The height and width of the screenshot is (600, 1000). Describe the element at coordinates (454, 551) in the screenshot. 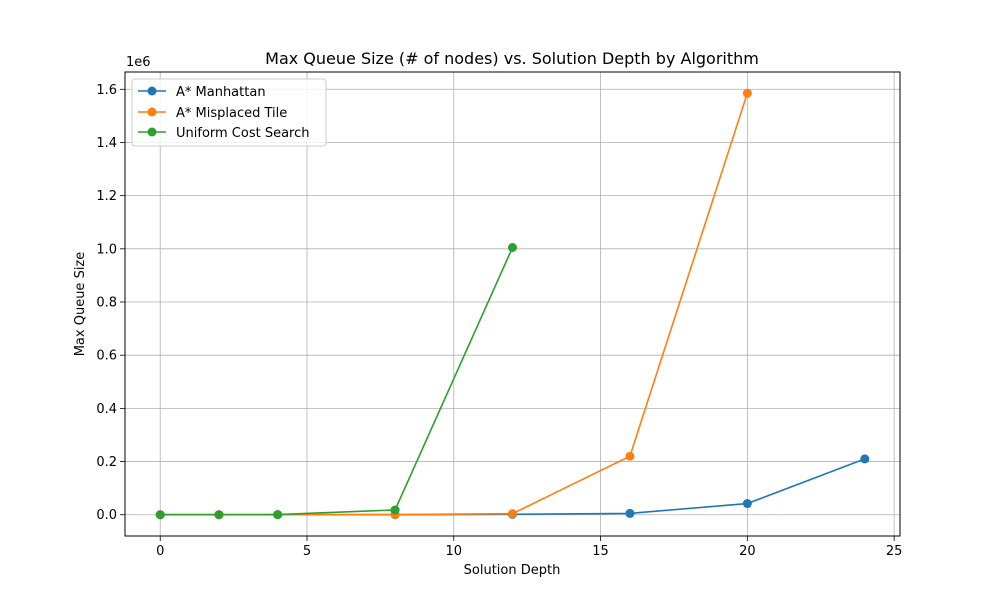

I see `x-tick-label: 10` at that location.